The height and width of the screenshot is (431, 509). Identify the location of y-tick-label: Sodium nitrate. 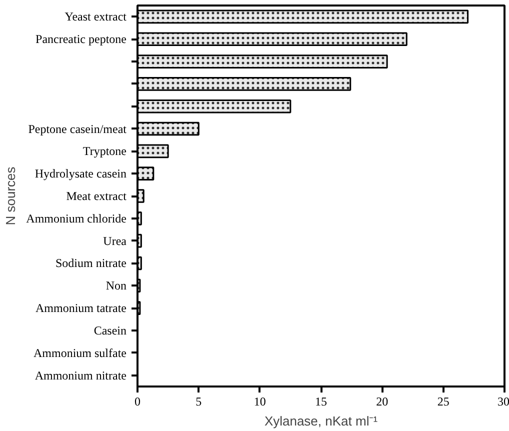
(91, 263).